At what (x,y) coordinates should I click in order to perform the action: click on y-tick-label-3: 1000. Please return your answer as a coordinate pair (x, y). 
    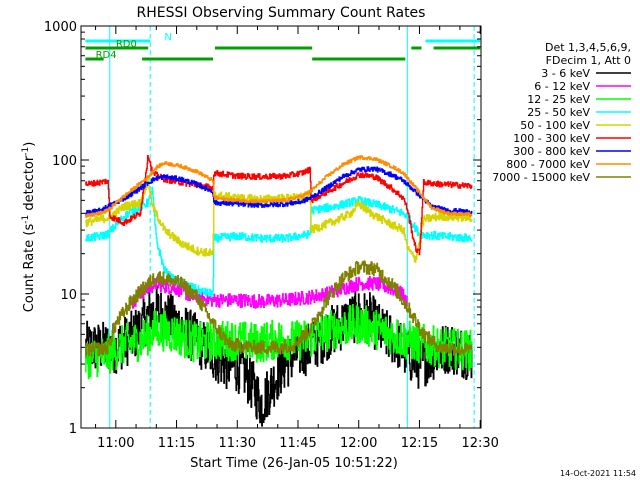
    Looking at the image, I should click on (60, 27).